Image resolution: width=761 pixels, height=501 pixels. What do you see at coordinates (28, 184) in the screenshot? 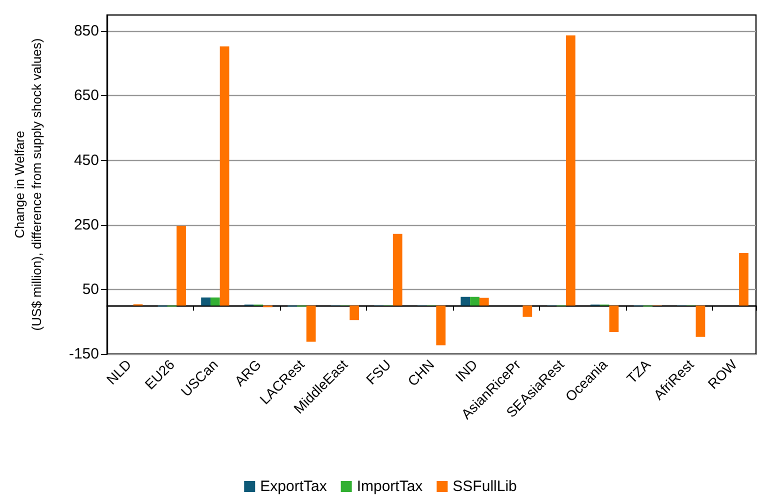
I see `y-axis-title: Change in Welfare (US$ million), difference from supply shock values)` at bounding box center [28, 184].